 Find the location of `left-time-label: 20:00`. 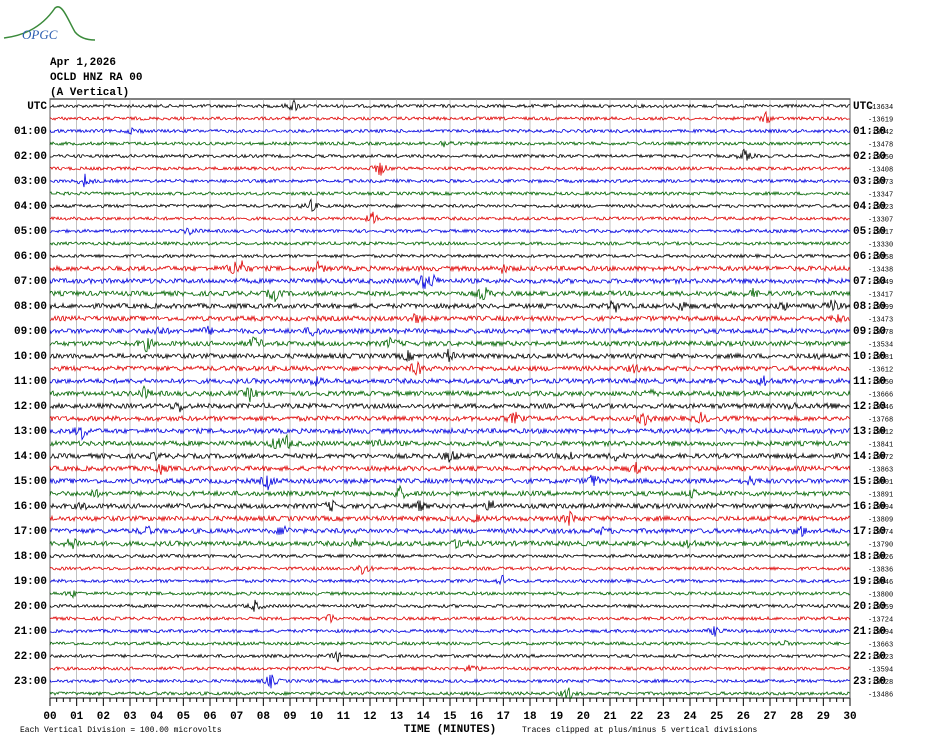

left-time-label: 20:00 is located at coordinates (30, 607).